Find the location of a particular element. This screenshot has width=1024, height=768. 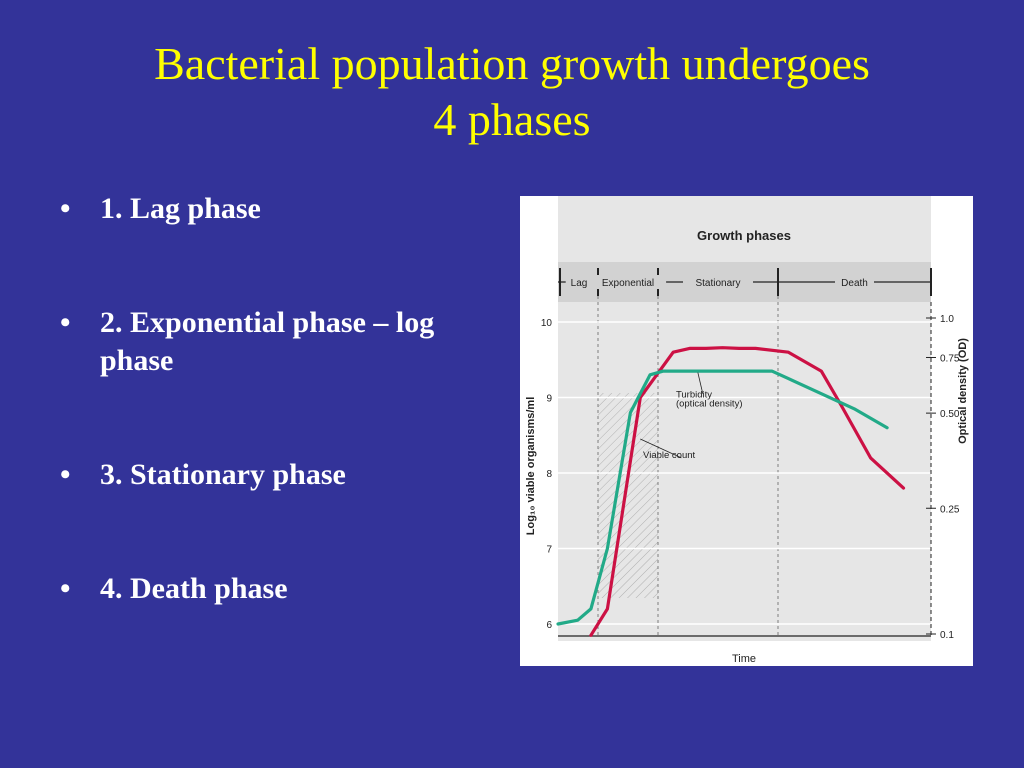

annotations: Turbidity(optical density) Viable count is located at coordinates (691, 416).